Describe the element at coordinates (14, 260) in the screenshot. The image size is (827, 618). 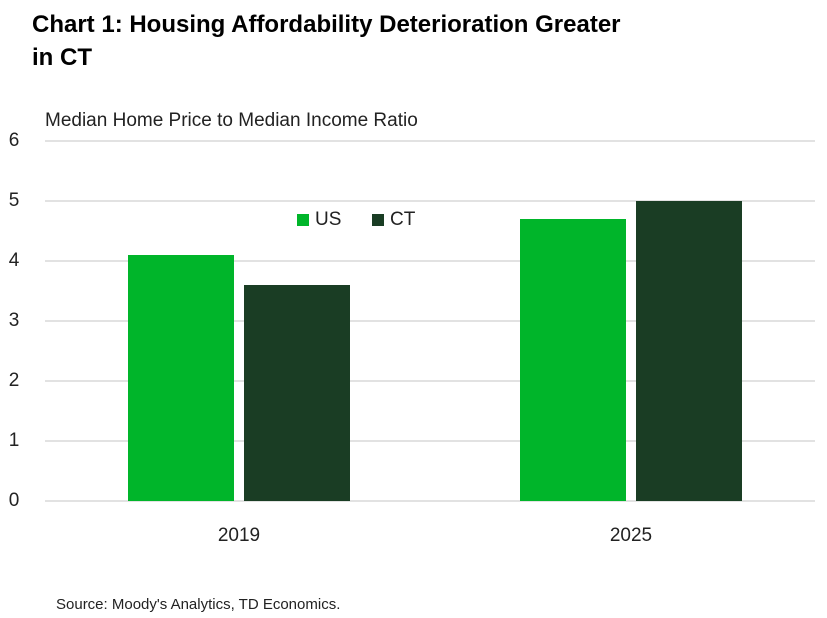
I see `y-tick-label: 4` at that location.